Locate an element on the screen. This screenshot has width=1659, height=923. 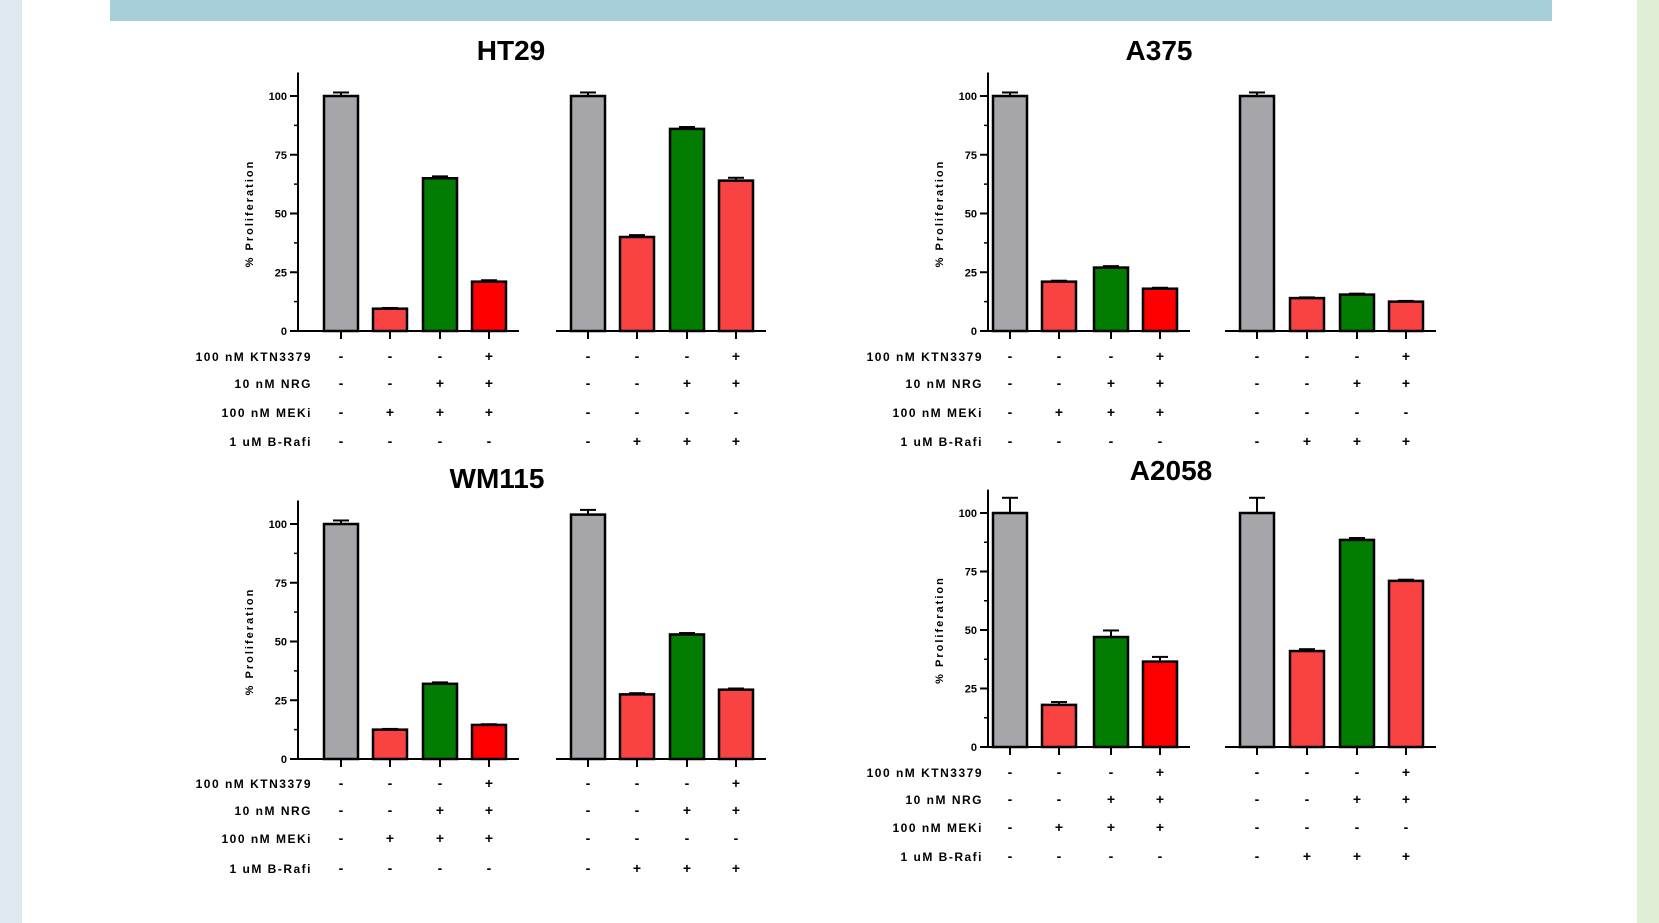
y-axis-label: % Proliferation is located at coordinates (940, 630).